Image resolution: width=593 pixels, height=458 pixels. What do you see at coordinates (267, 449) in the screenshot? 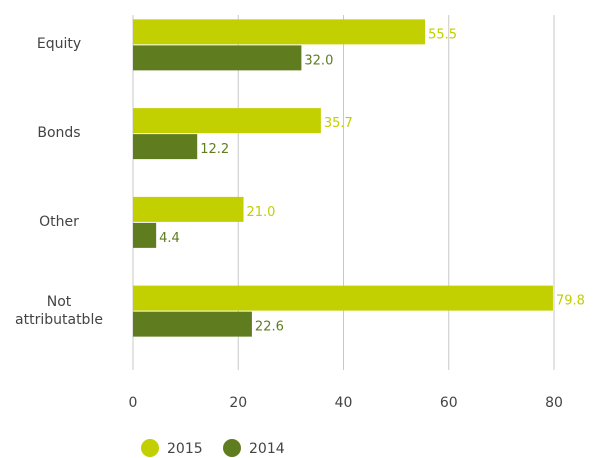
I see `legend-label: 2014` at bounding box center [267, 449].